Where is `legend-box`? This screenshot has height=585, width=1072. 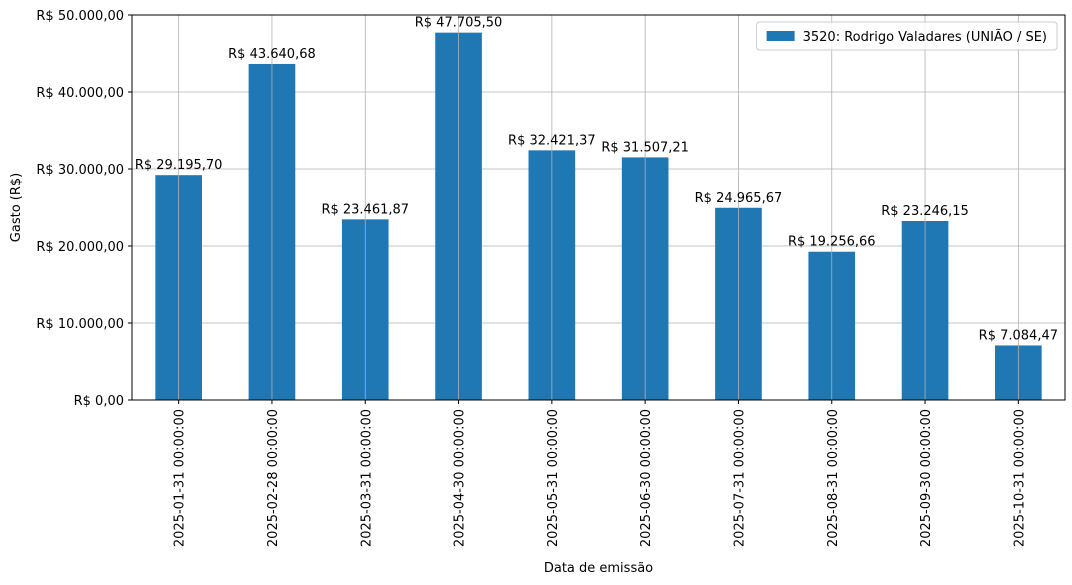 legend-box is located at coordinates (907, 36).